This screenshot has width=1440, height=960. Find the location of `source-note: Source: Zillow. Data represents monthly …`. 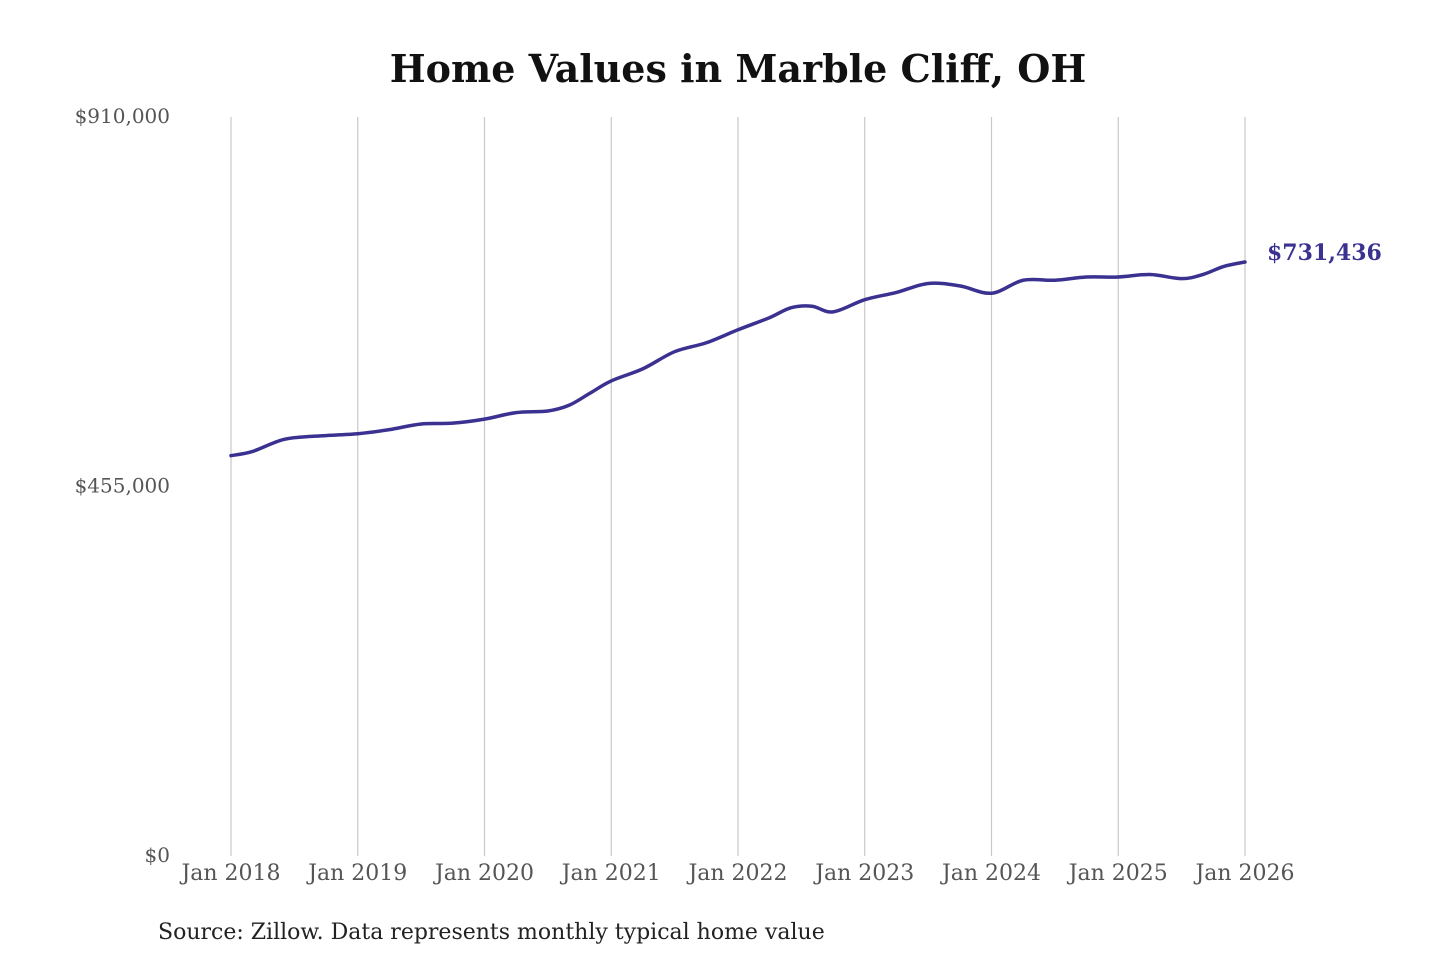

source-note: Source: Zillow. Data represents monthly … is located at coordinates (491, 932).